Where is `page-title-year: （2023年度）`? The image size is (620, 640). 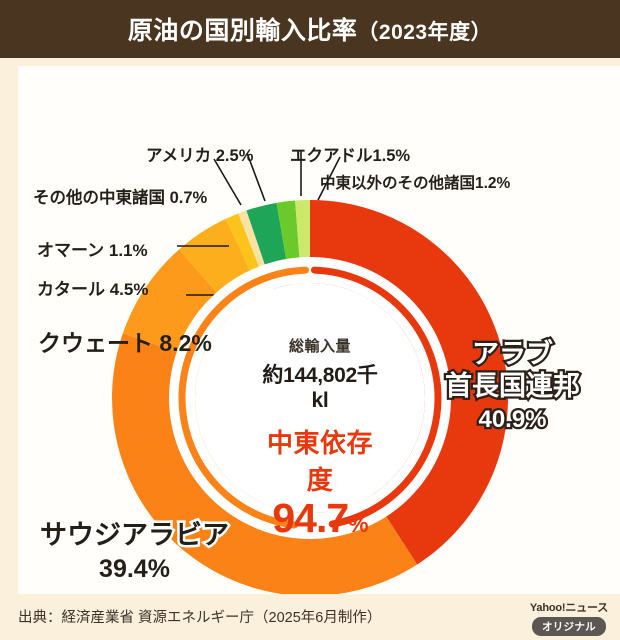 page-title-year: （2023年度） is located at coordinates (425, 32).